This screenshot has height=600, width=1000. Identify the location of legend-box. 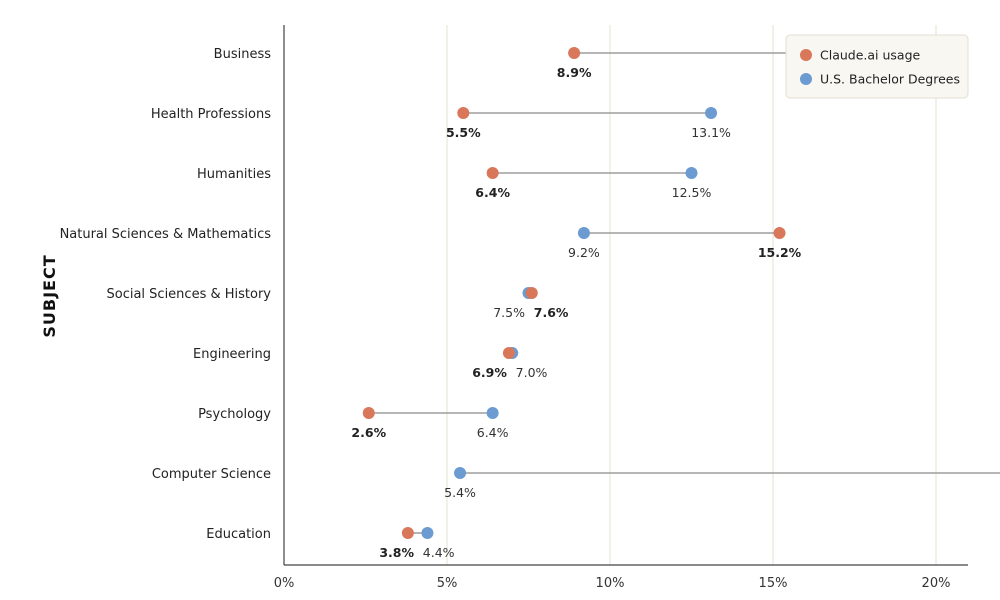
(877, 66).